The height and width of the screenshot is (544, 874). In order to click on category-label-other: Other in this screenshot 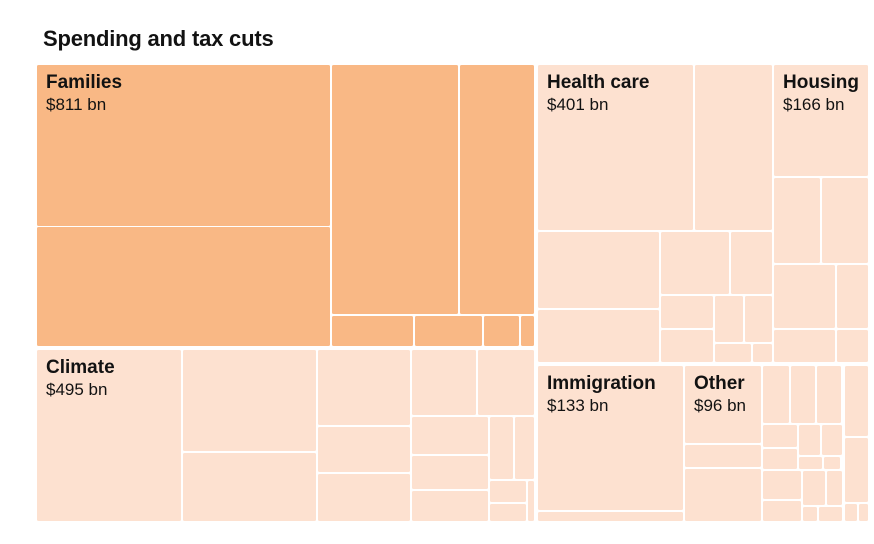, I will do `click(719, 383)`.